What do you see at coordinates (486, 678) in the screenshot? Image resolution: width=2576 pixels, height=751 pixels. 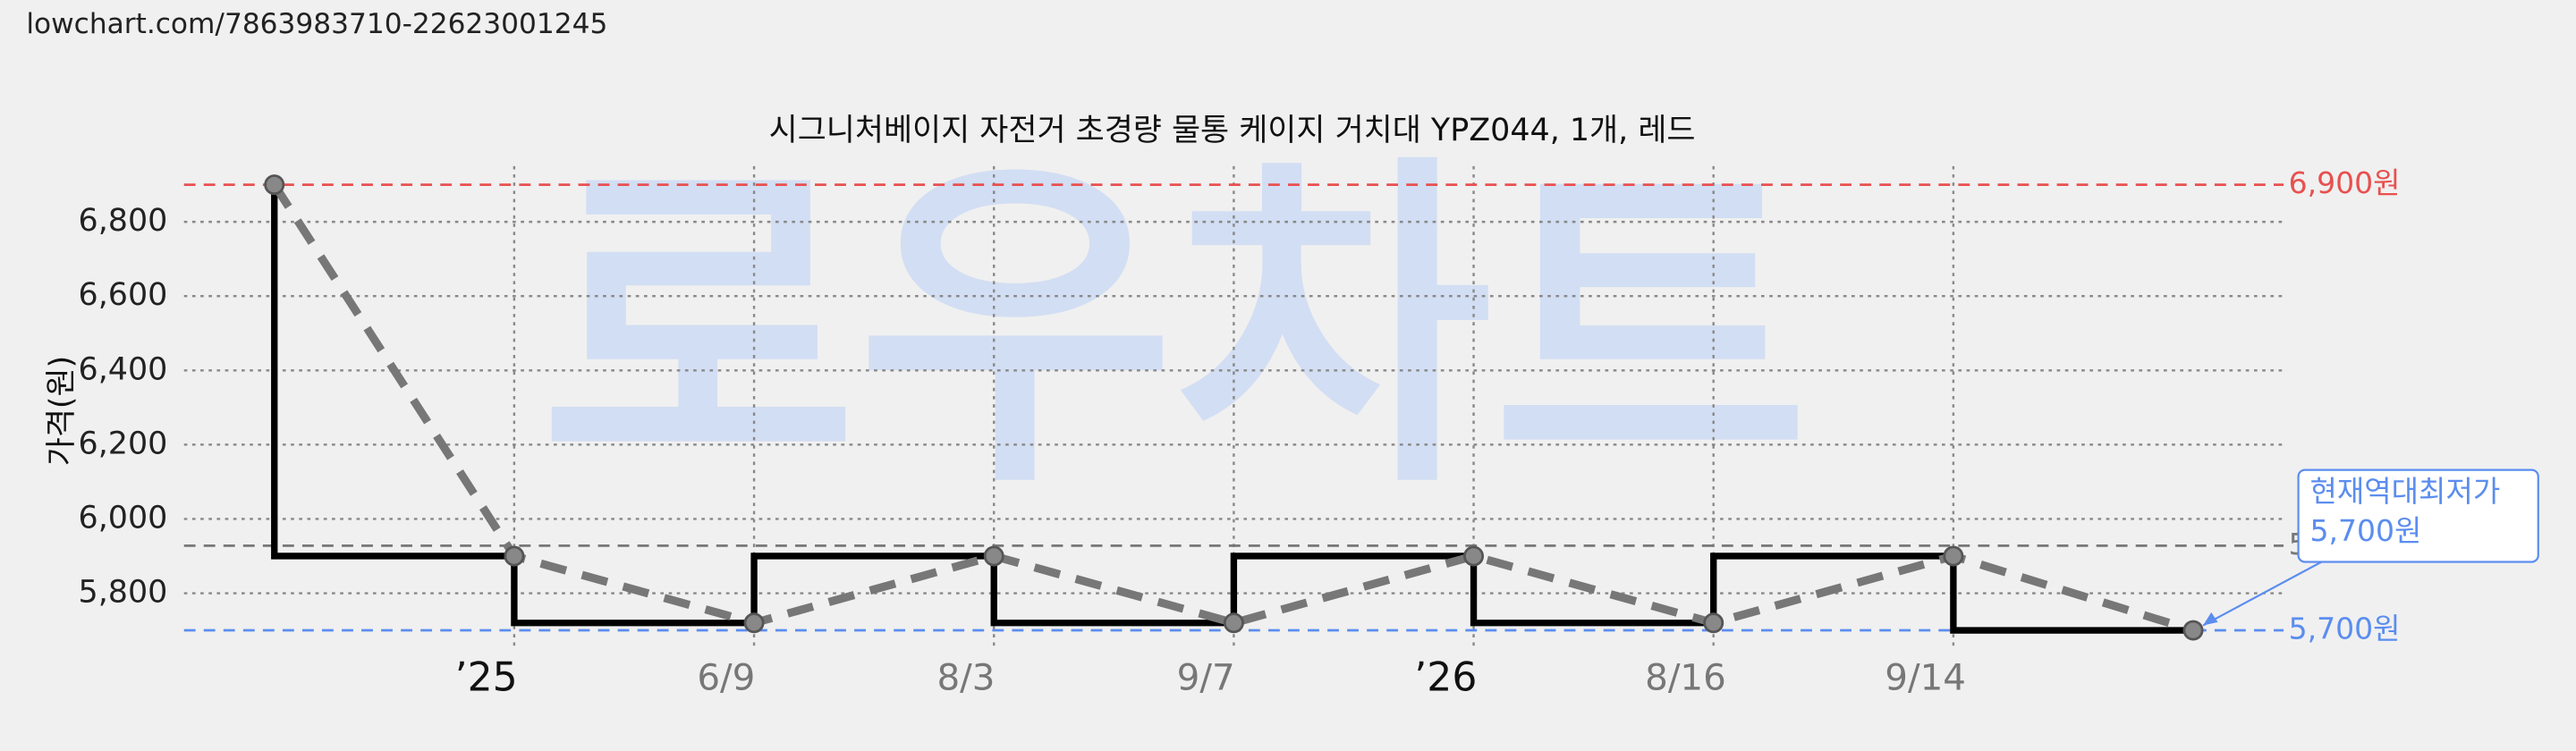 I see `x-tick-label: ’25` at bounding box center [486, 678].